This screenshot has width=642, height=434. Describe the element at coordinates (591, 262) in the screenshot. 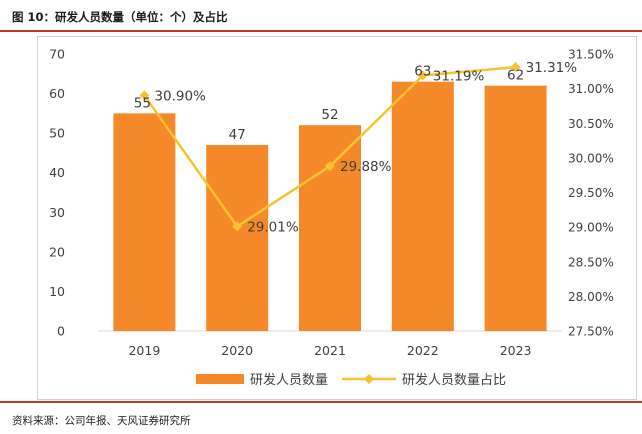

I see `right-tick-label: 28.50%` at that location.